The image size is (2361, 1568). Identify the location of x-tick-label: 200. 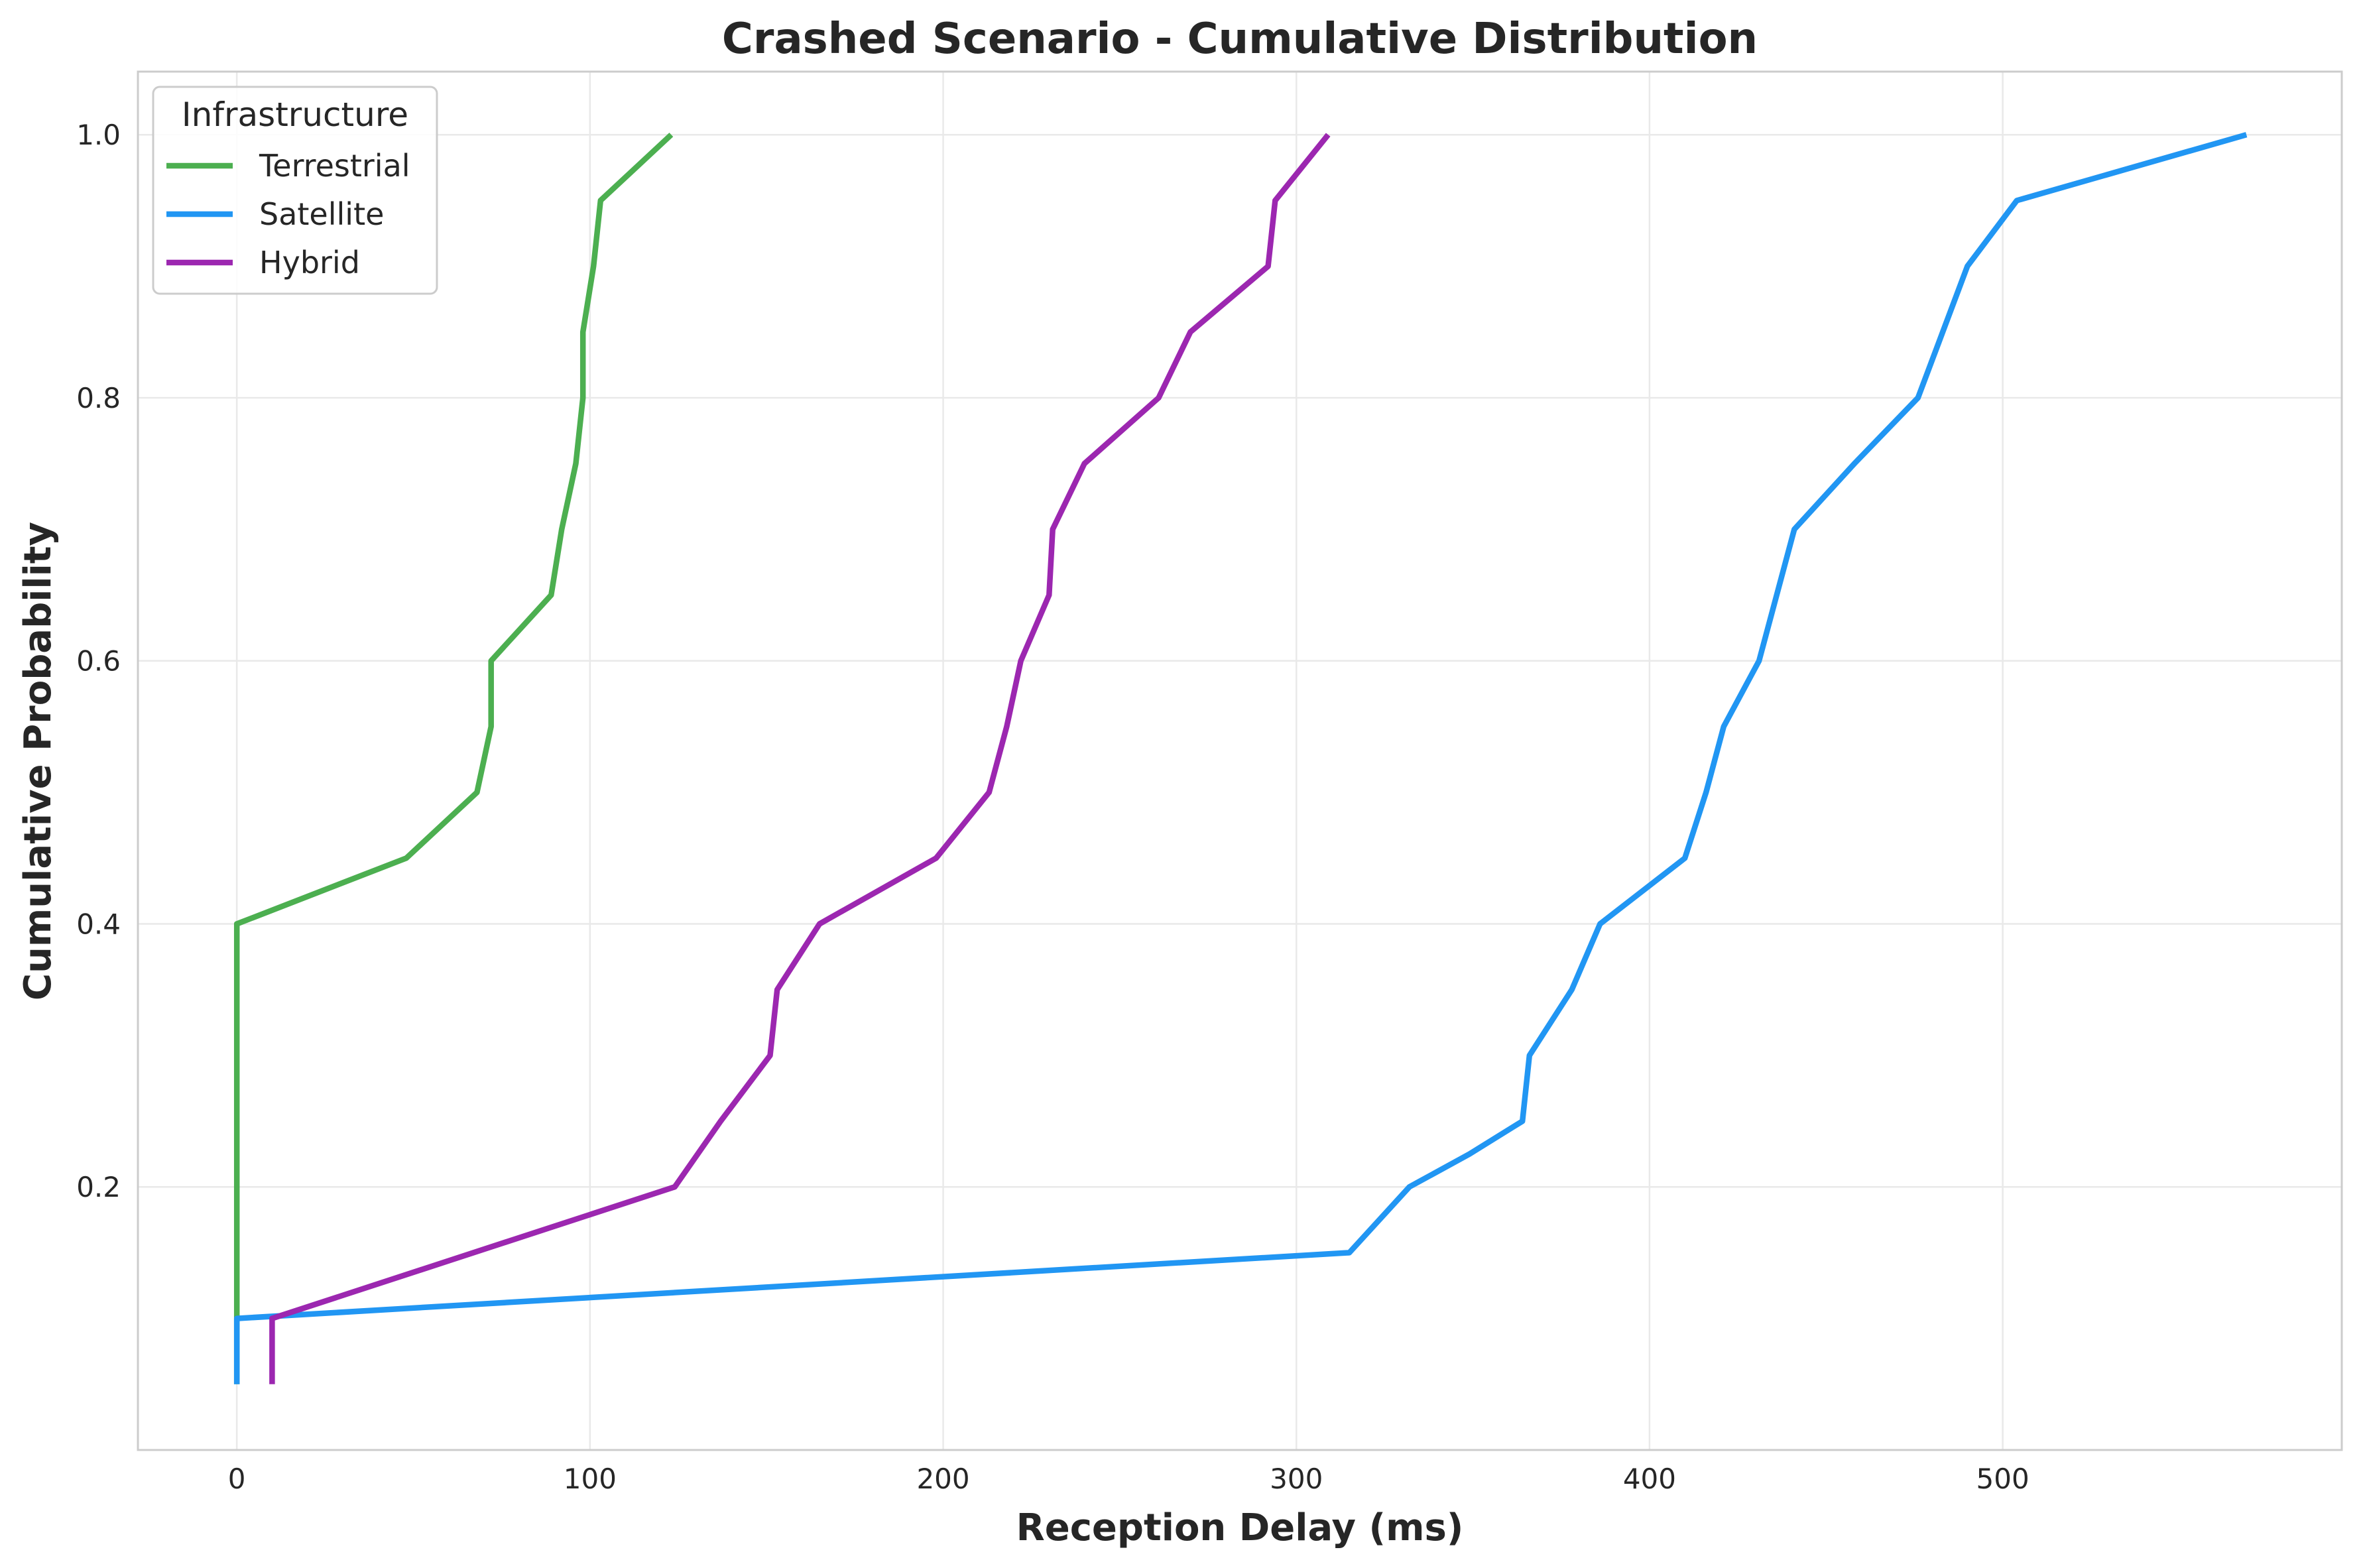
(942, 1479).